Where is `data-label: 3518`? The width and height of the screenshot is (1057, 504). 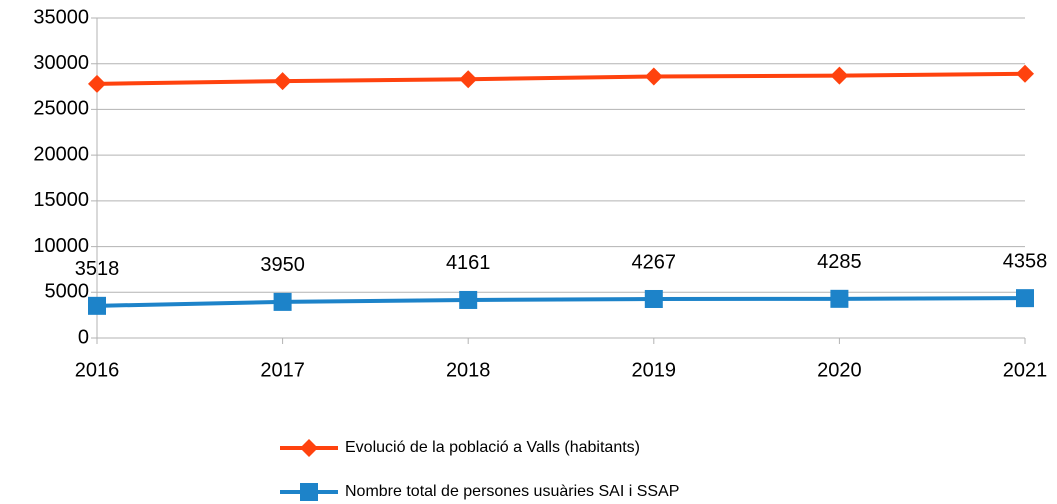 data-label: 3518 is located at coordinates (97, 269).